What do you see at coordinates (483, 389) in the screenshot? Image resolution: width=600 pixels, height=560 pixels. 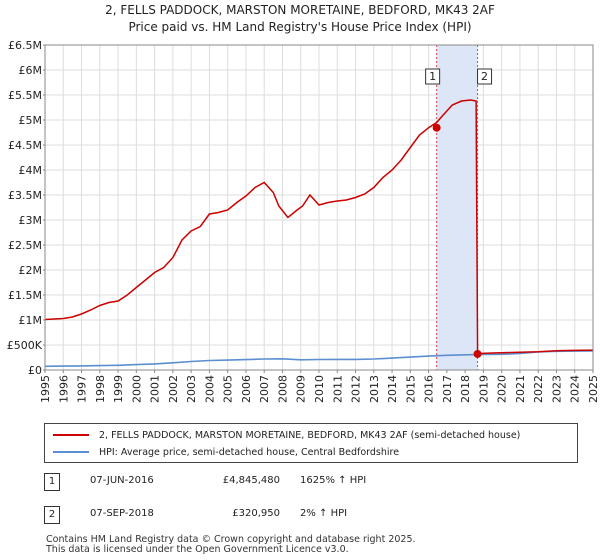 I see `x-tick-label: 2019` at bounding box center [483, 389].